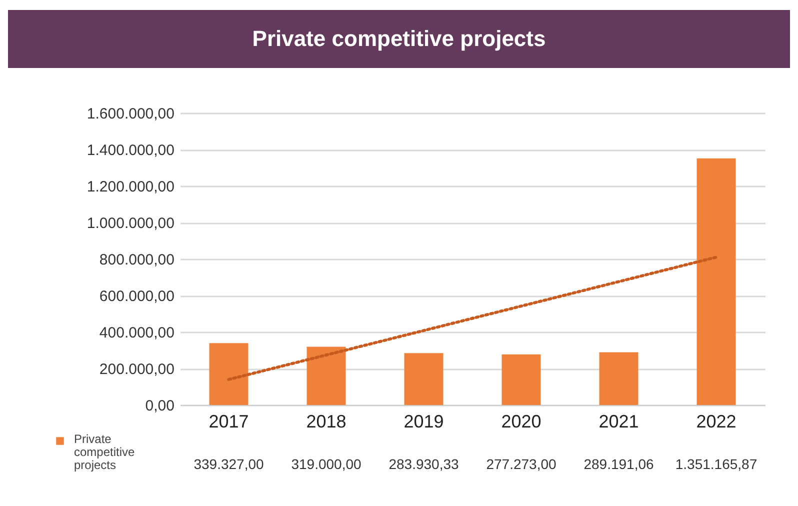 Image resolution: width=798 pixels, height=506 pixels. Describe the element at coordinates (424, 422) in the screenshot. I see `x-tick-label: 2019` at that location.